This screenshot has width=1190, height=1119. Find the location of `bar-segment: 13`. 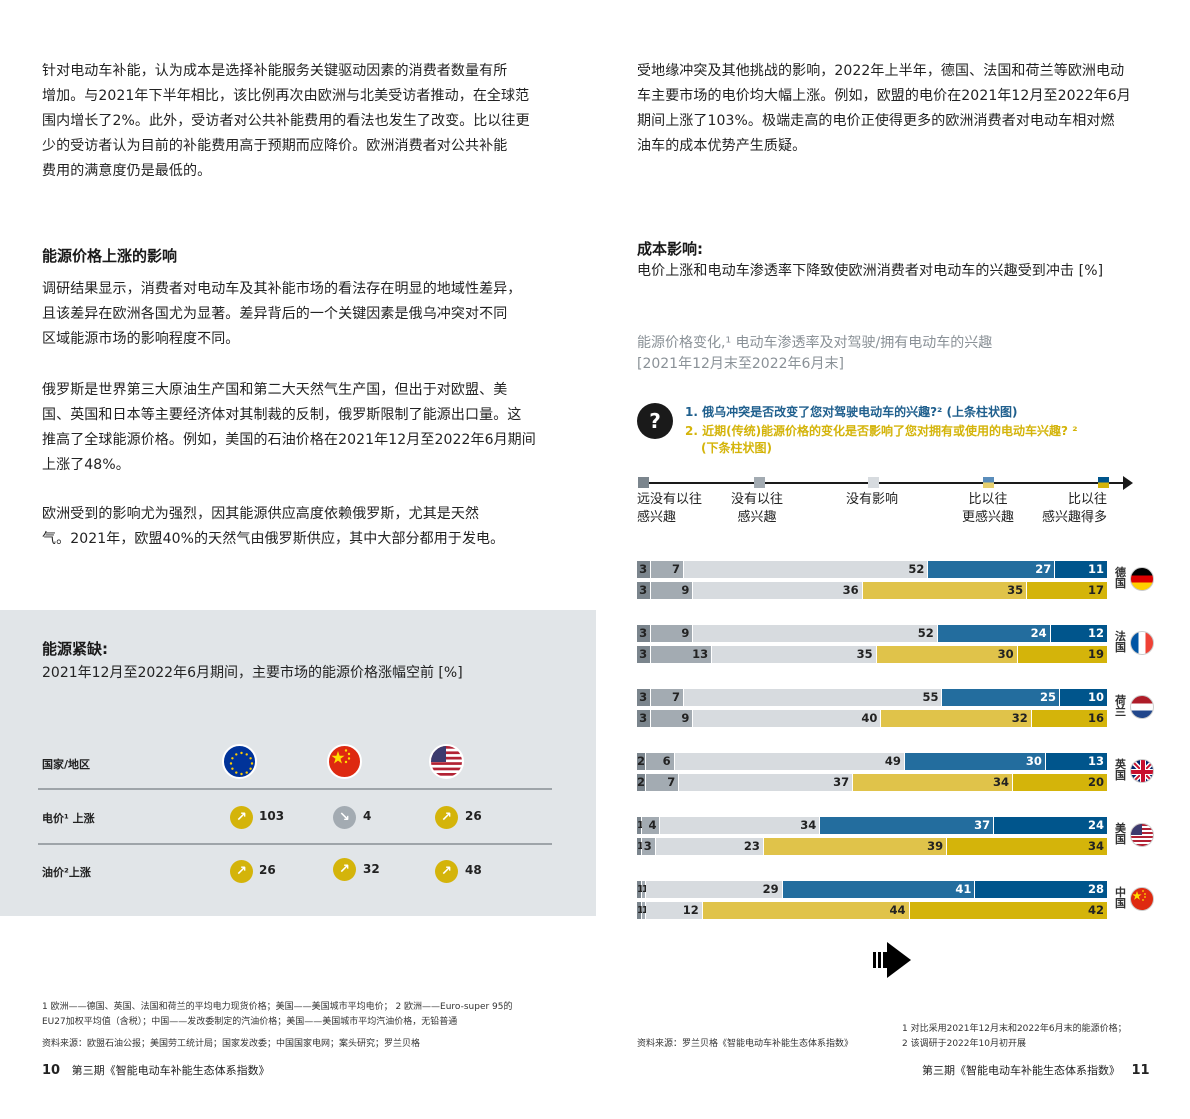

bar-segment: 13 is located at coordinates (1076, 761).